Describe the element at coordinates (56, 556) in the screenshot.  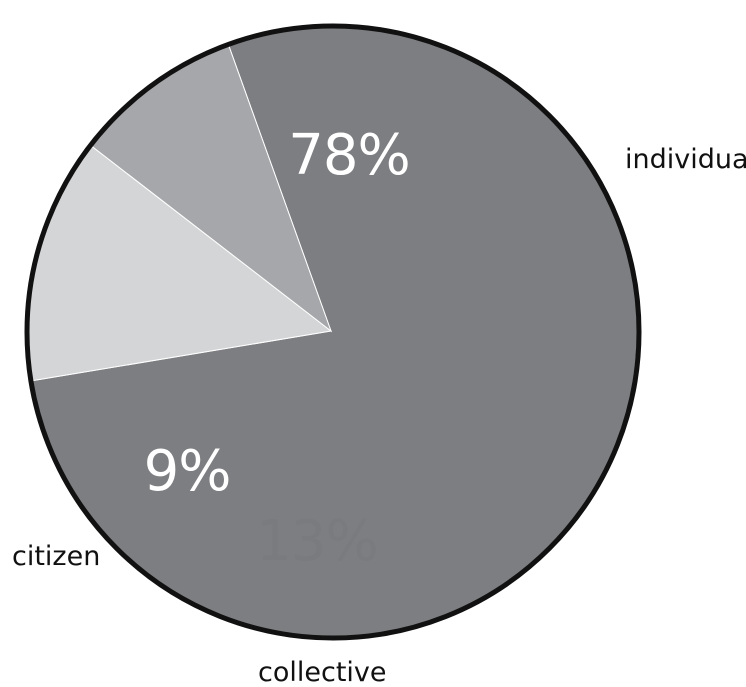
I see `category-label-citizen: citizen` at that location.